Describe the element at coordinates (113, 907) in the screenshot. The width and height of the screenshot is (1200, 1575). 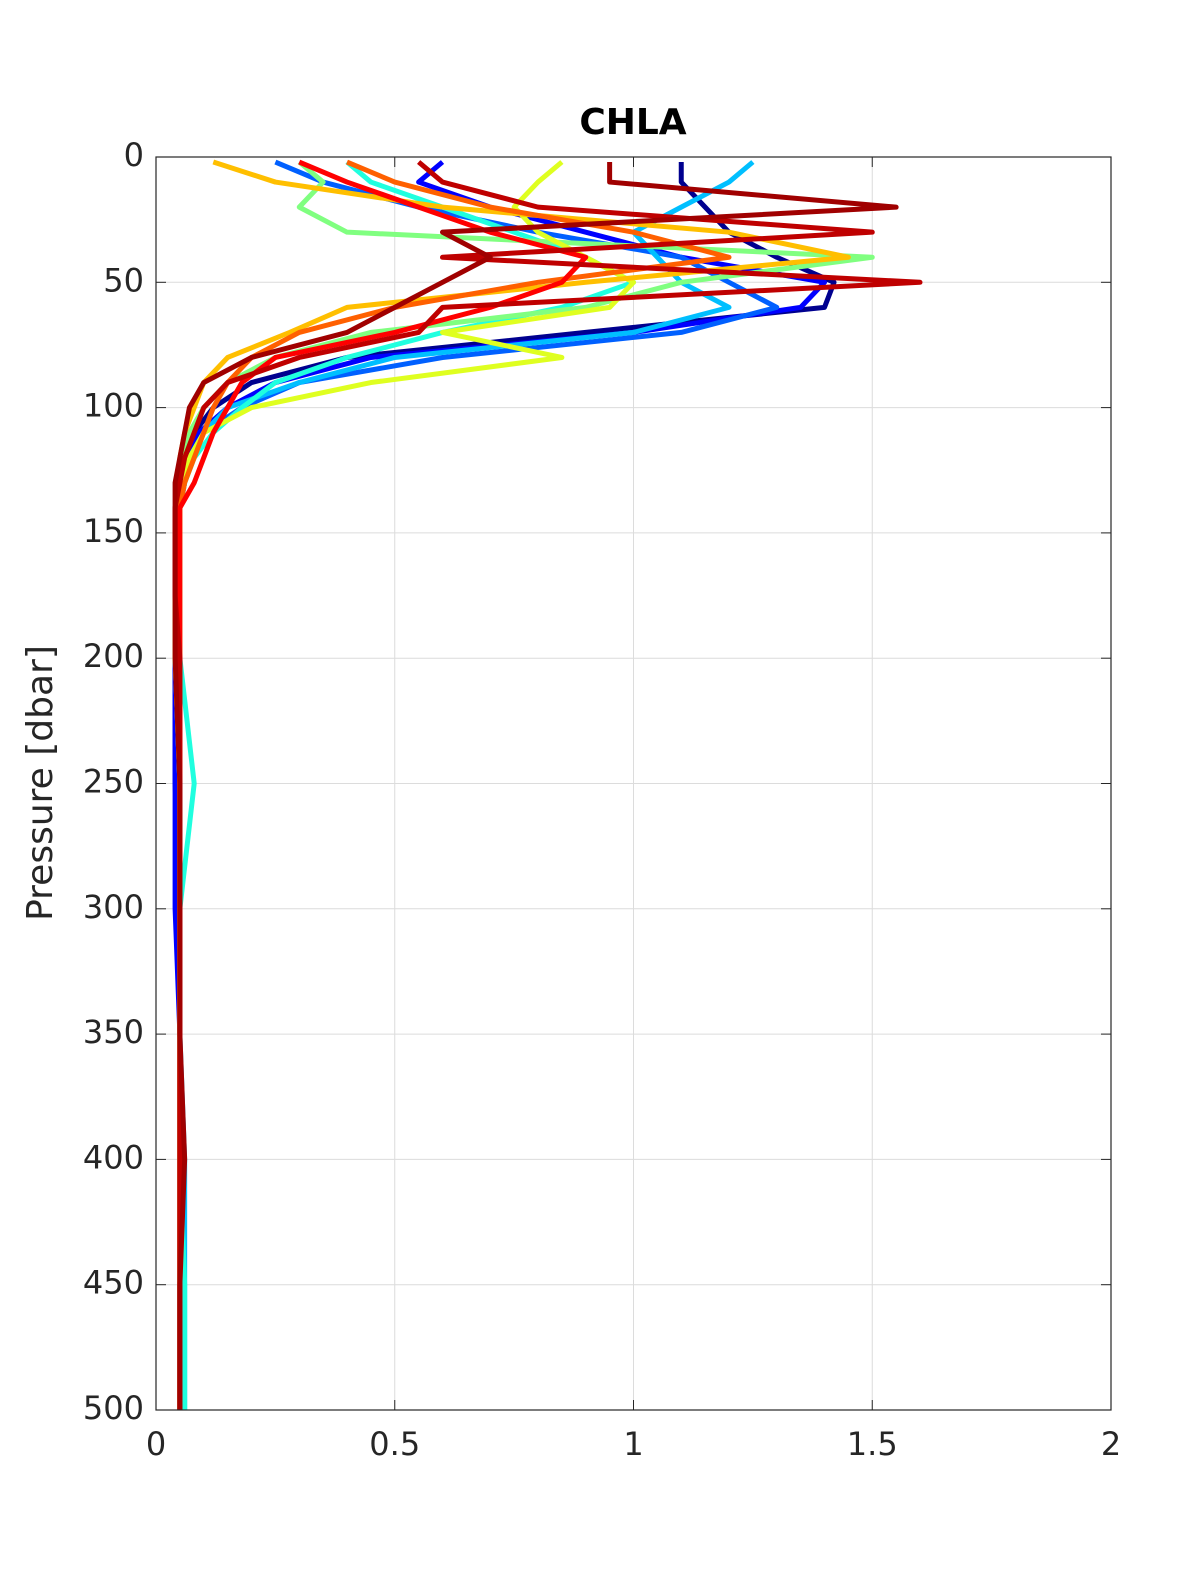
I see `y-tick-label: 300` at that location.